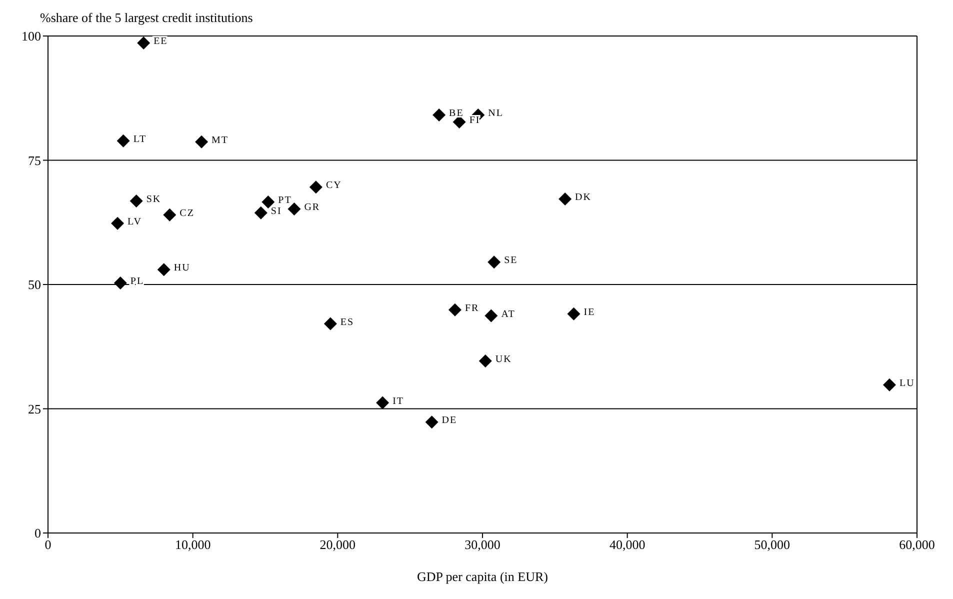 The image size is (953, 599). Describe the element at coordinates (187, 213) in the screenshot. I see `annotation: CZ` at that location.